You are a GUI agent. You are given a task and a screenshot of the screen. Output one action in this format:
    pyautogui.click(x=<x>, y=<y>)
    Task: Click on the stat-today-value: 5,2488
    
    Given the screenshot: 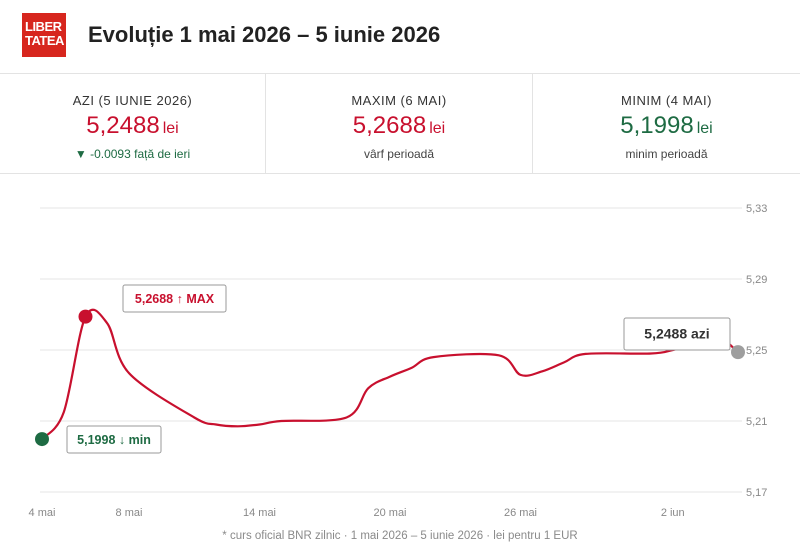 What is the action you would take?
    pyautogui.click(x=123, y=125)
    